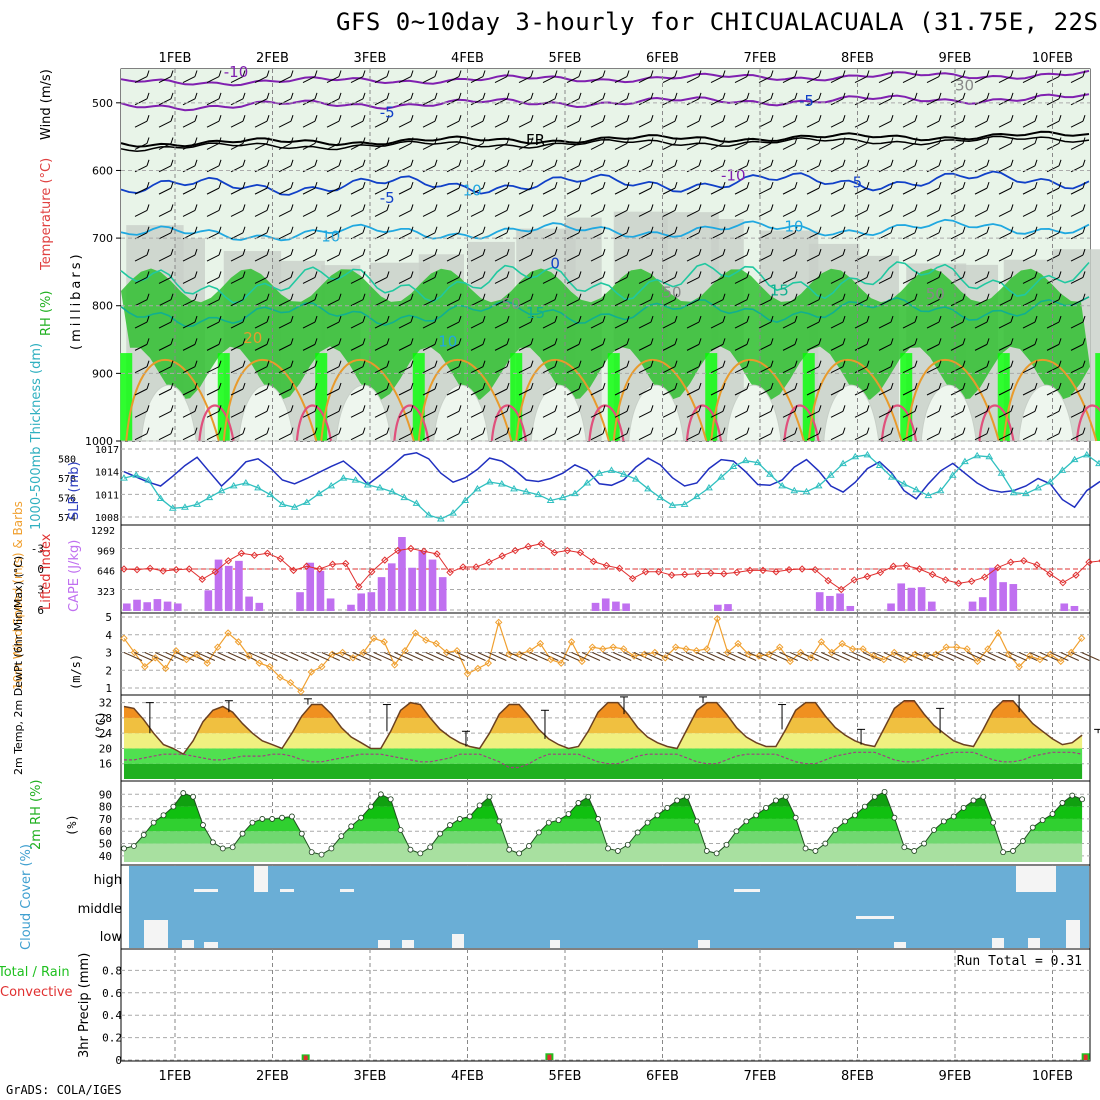 The width and height of the screenshot is (1100, 1100). I want to click on ylabel-millibars: (millibars), so click(76, 300).